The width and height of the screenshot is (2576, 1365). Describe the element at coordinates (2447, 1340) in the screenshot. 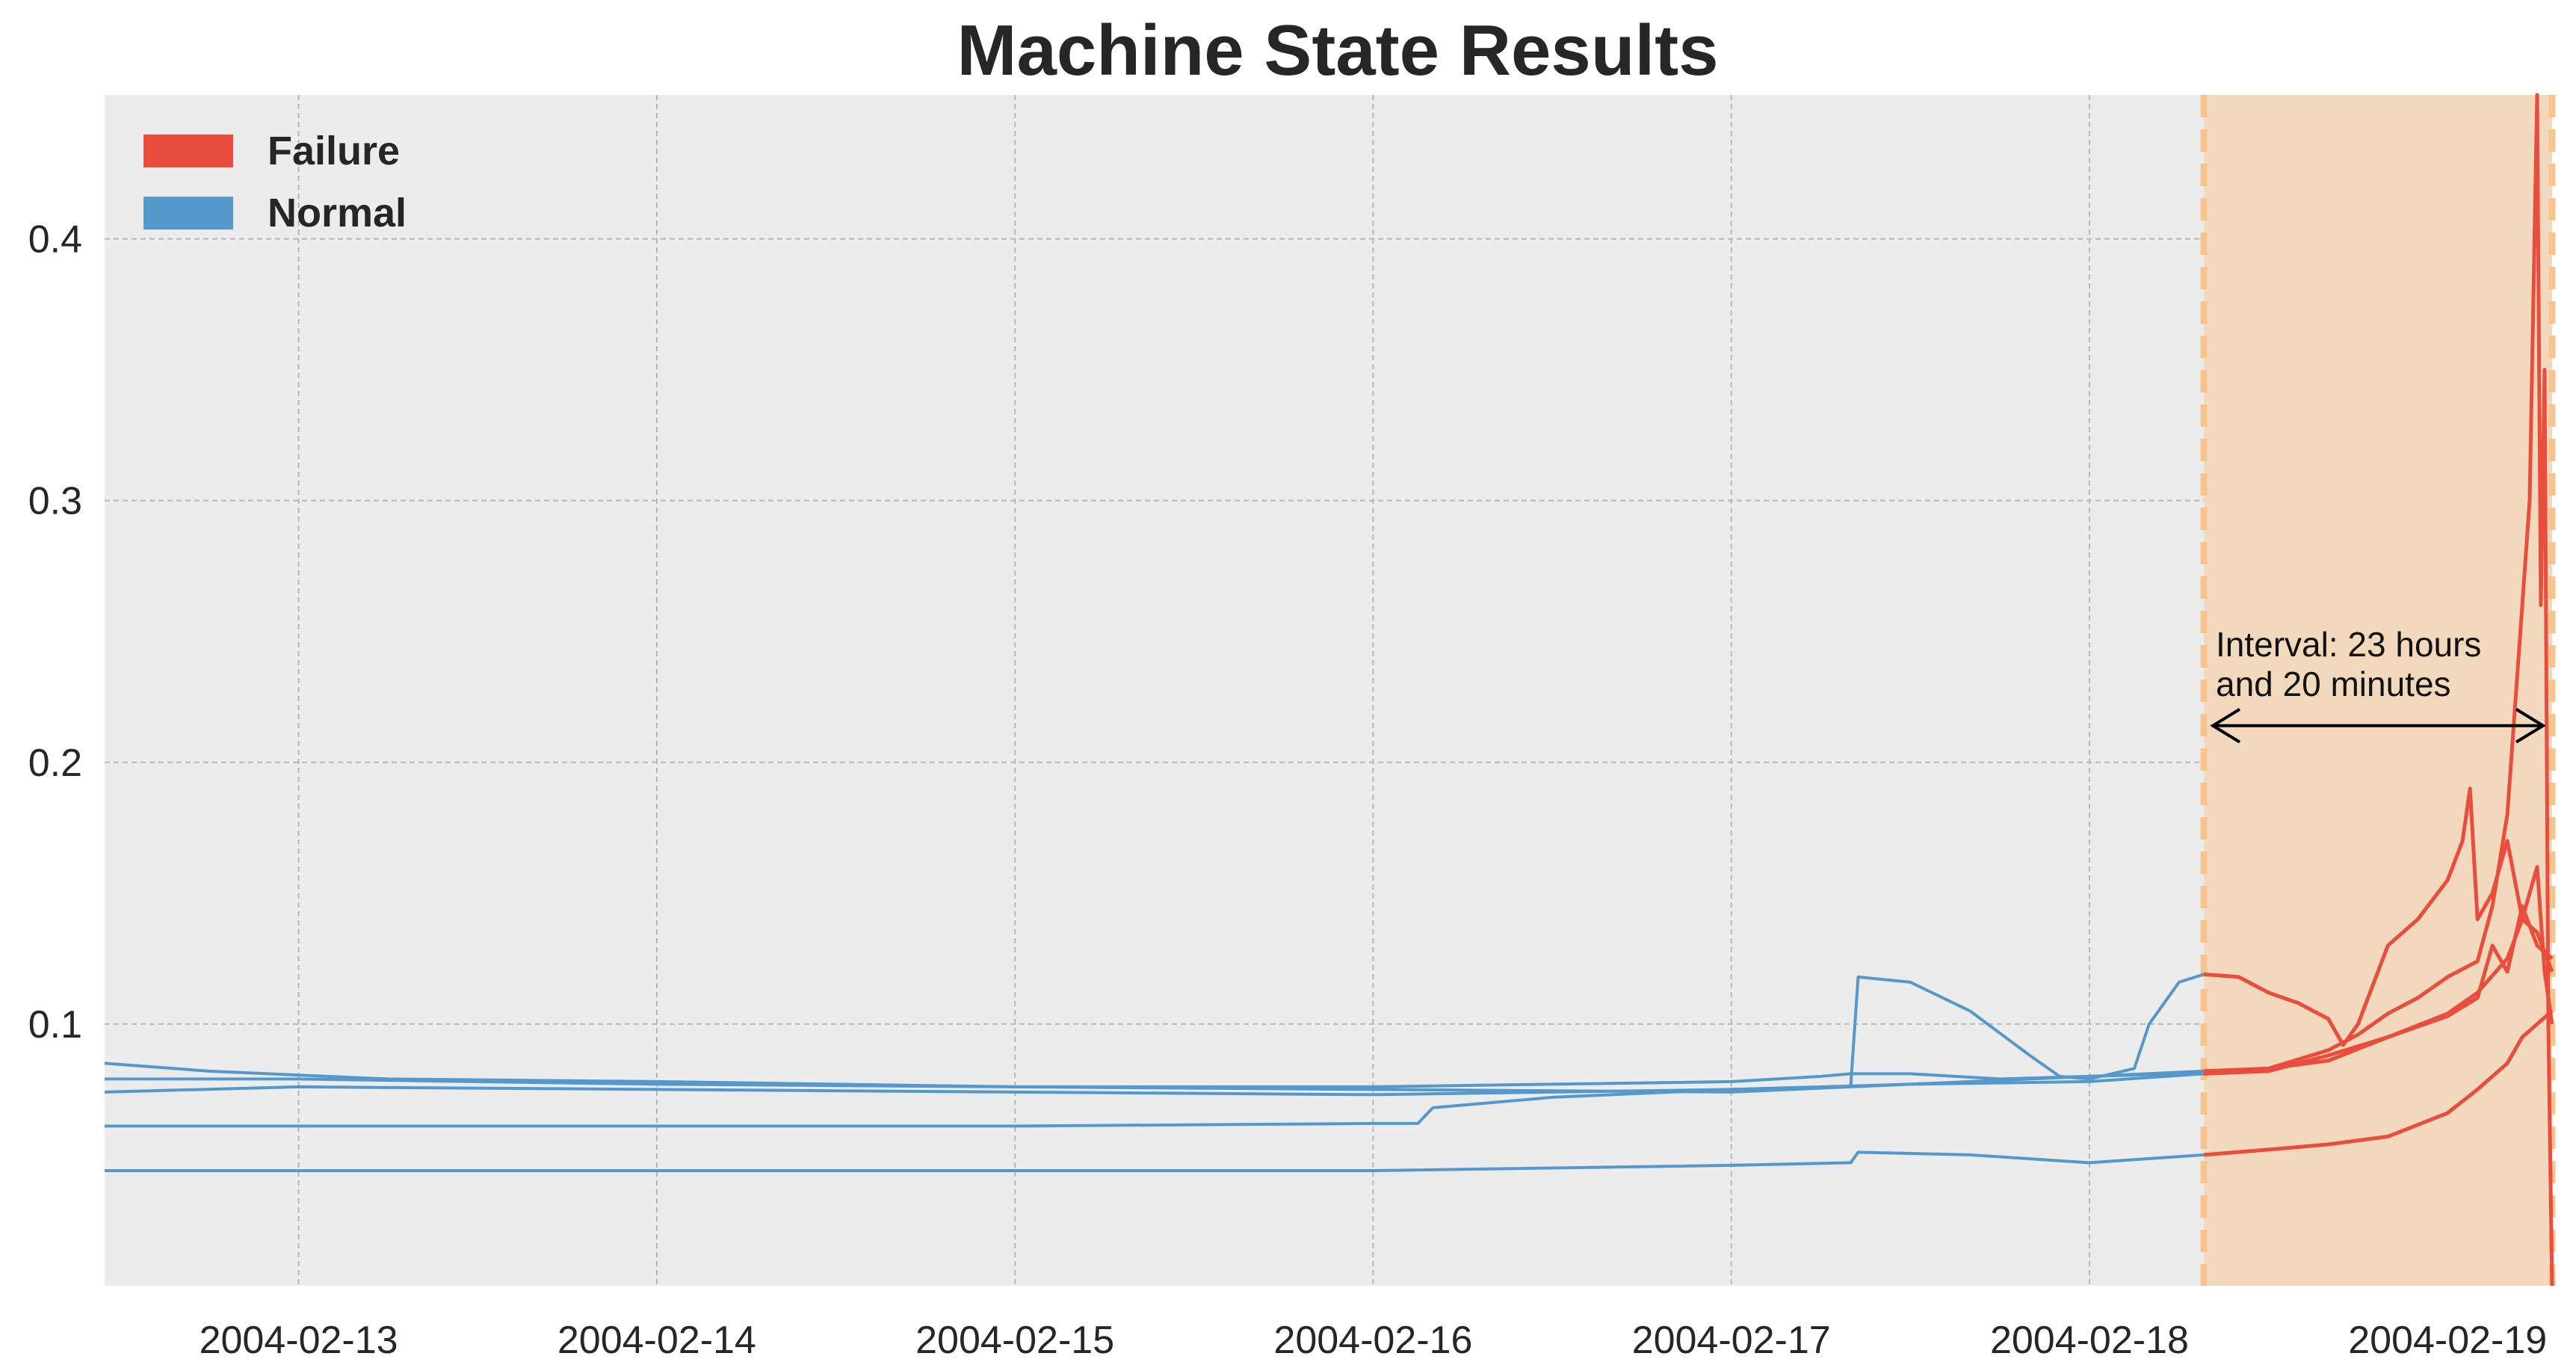

I see `x-tick-label: 2004-02-19` at that location.